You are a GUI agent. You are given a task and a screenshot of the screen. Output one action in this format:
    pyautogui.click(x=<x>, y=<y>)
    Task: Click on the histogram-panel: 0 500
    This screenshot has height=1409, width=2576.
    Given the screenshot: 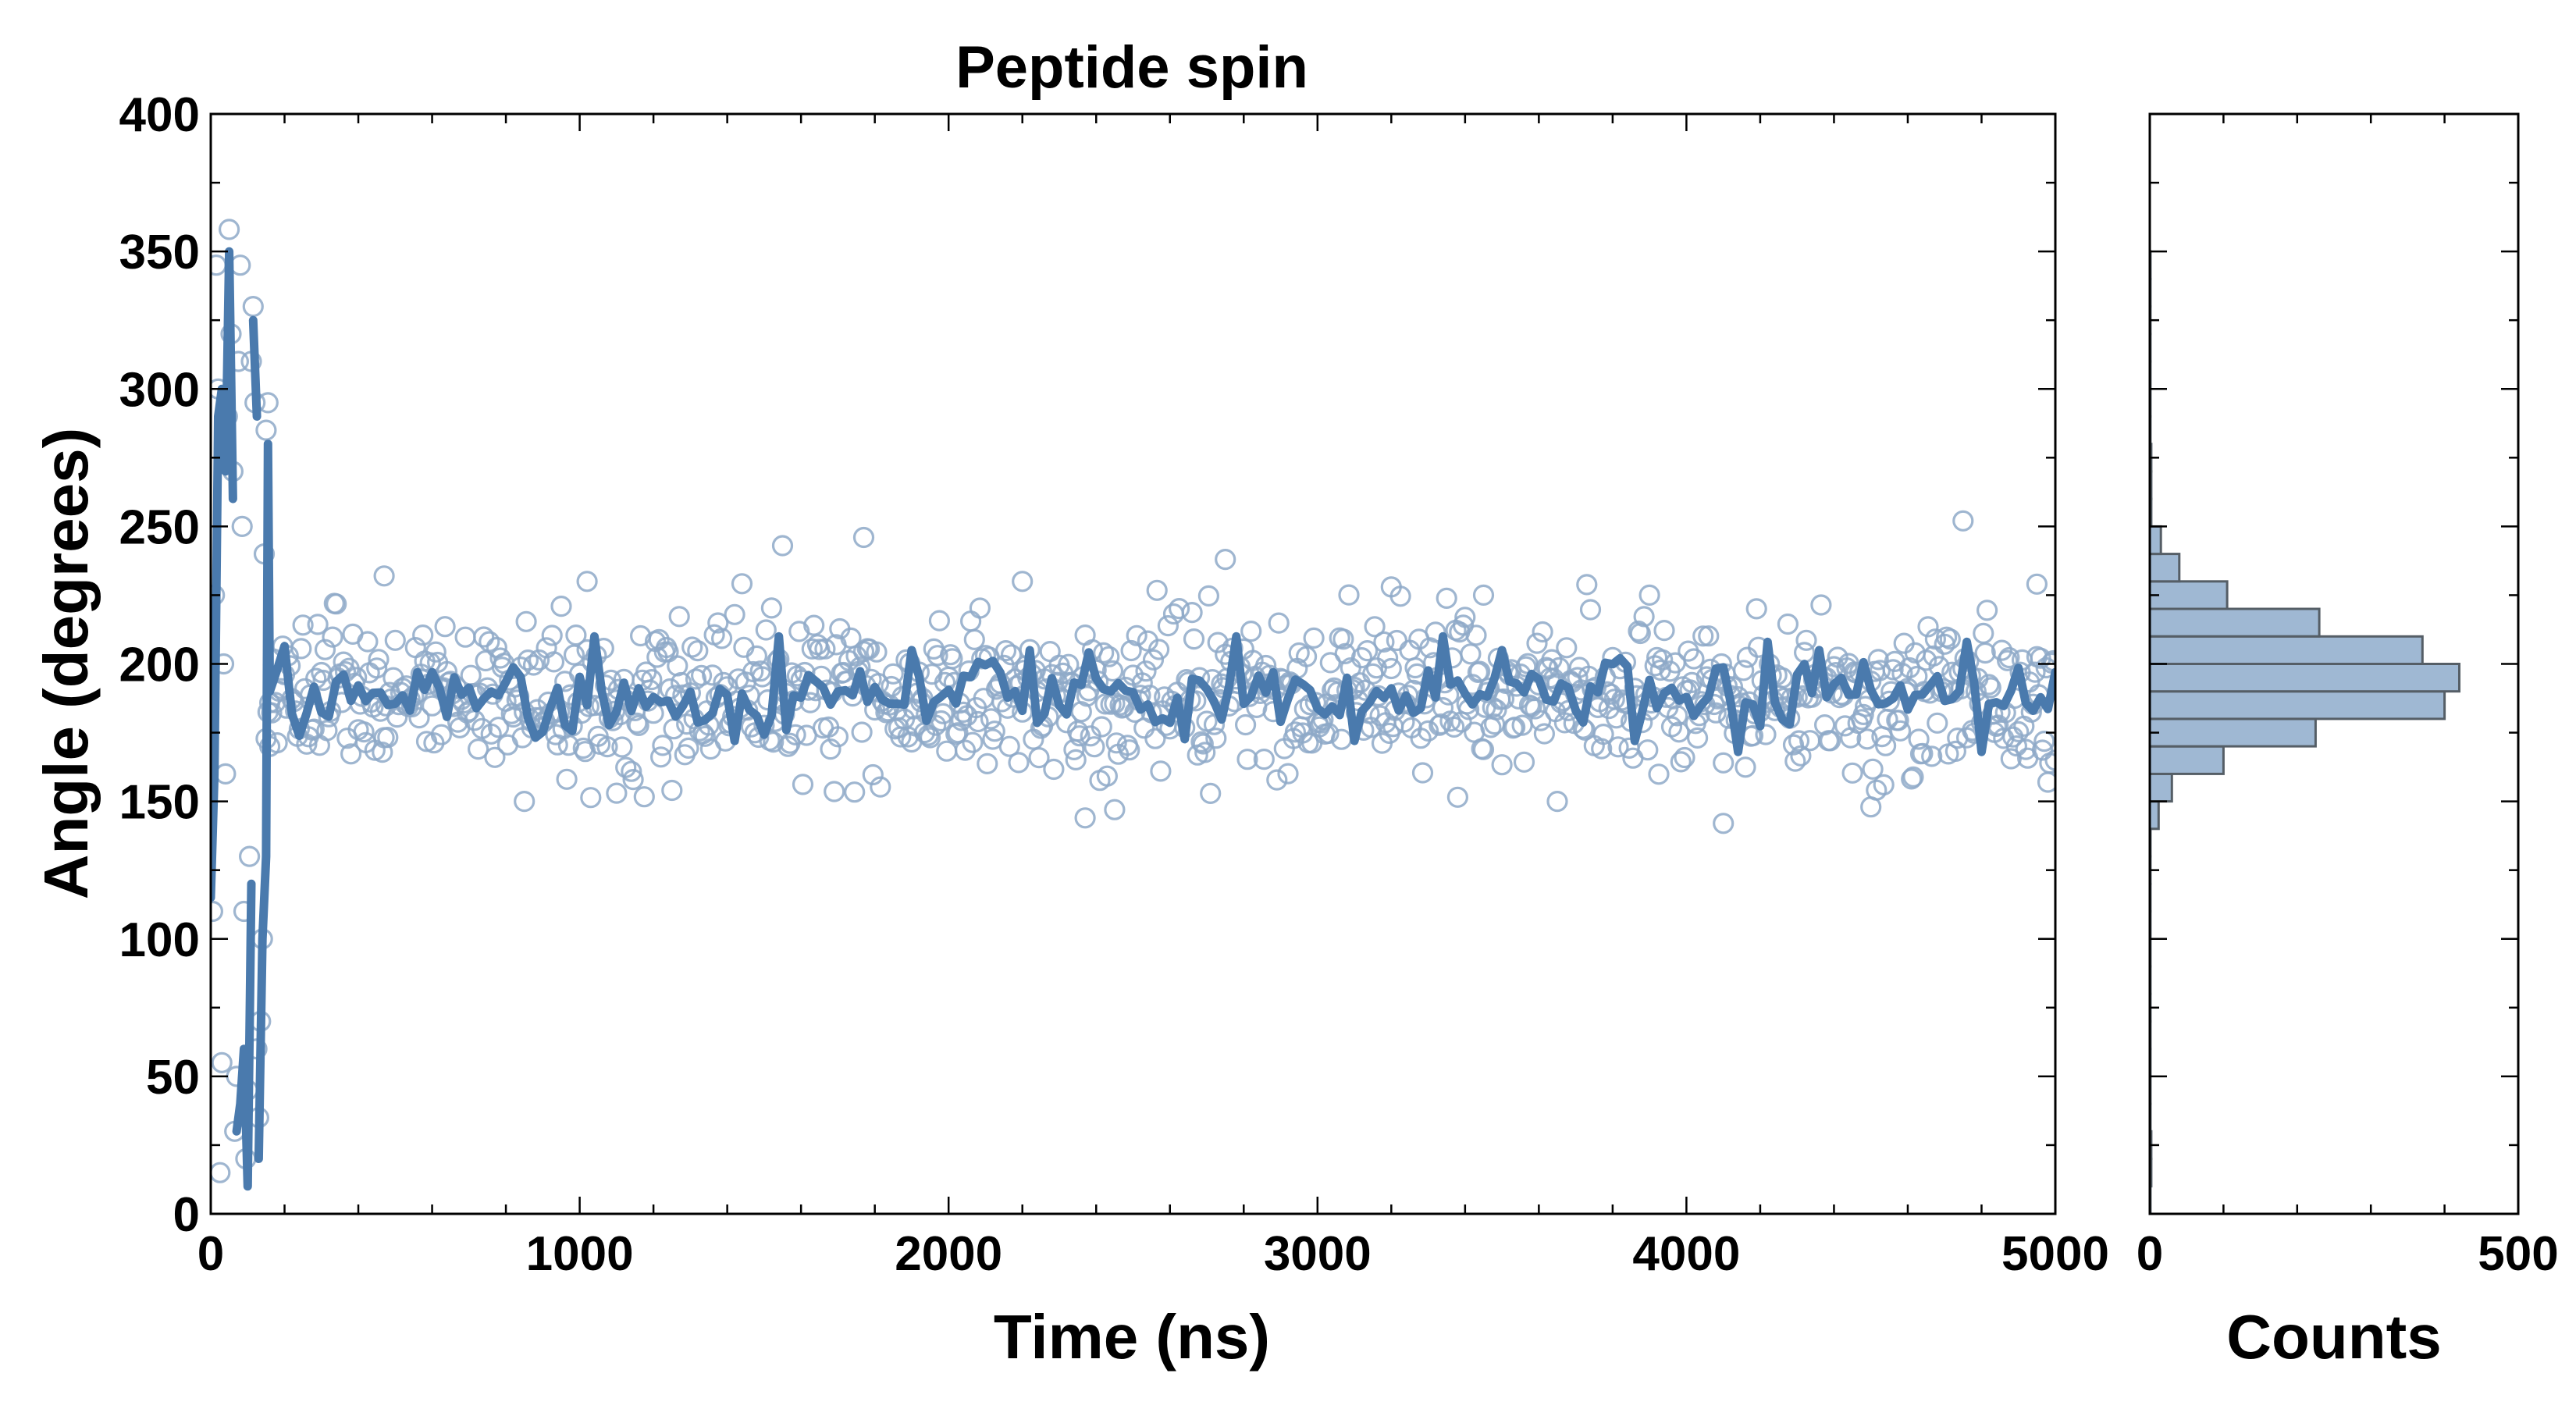 What is the action you would take?
    pyautogui.click(x=2348, y=696)
    